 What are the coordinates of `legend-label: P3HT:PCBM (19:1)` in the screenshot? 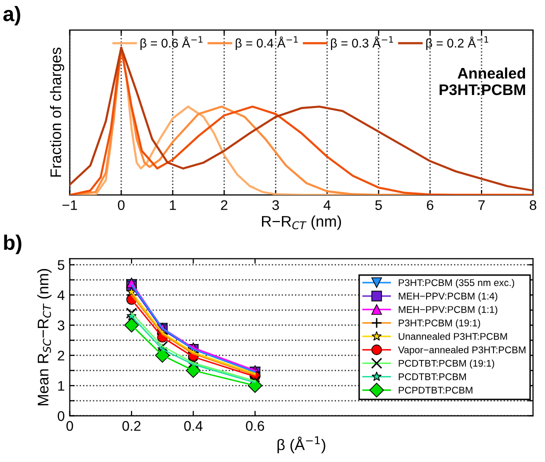 It's located at (439, 323).